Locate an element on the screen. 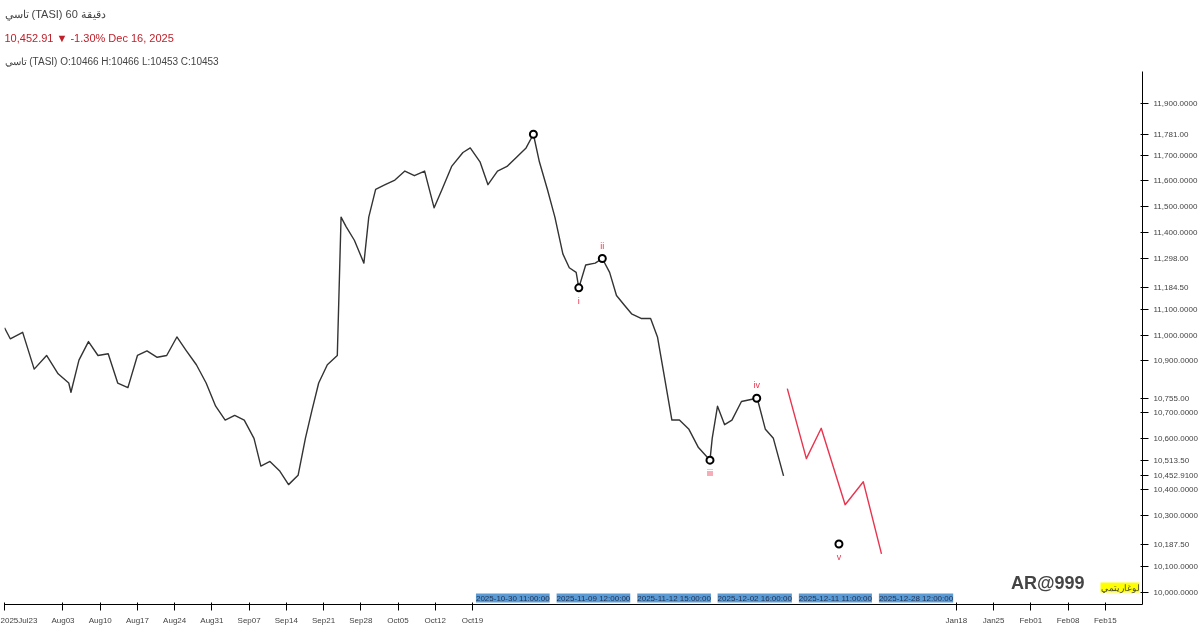 The image size is (1200, 627). y-tick-label: 11,184.50 is located at coordinates (1171, 288).